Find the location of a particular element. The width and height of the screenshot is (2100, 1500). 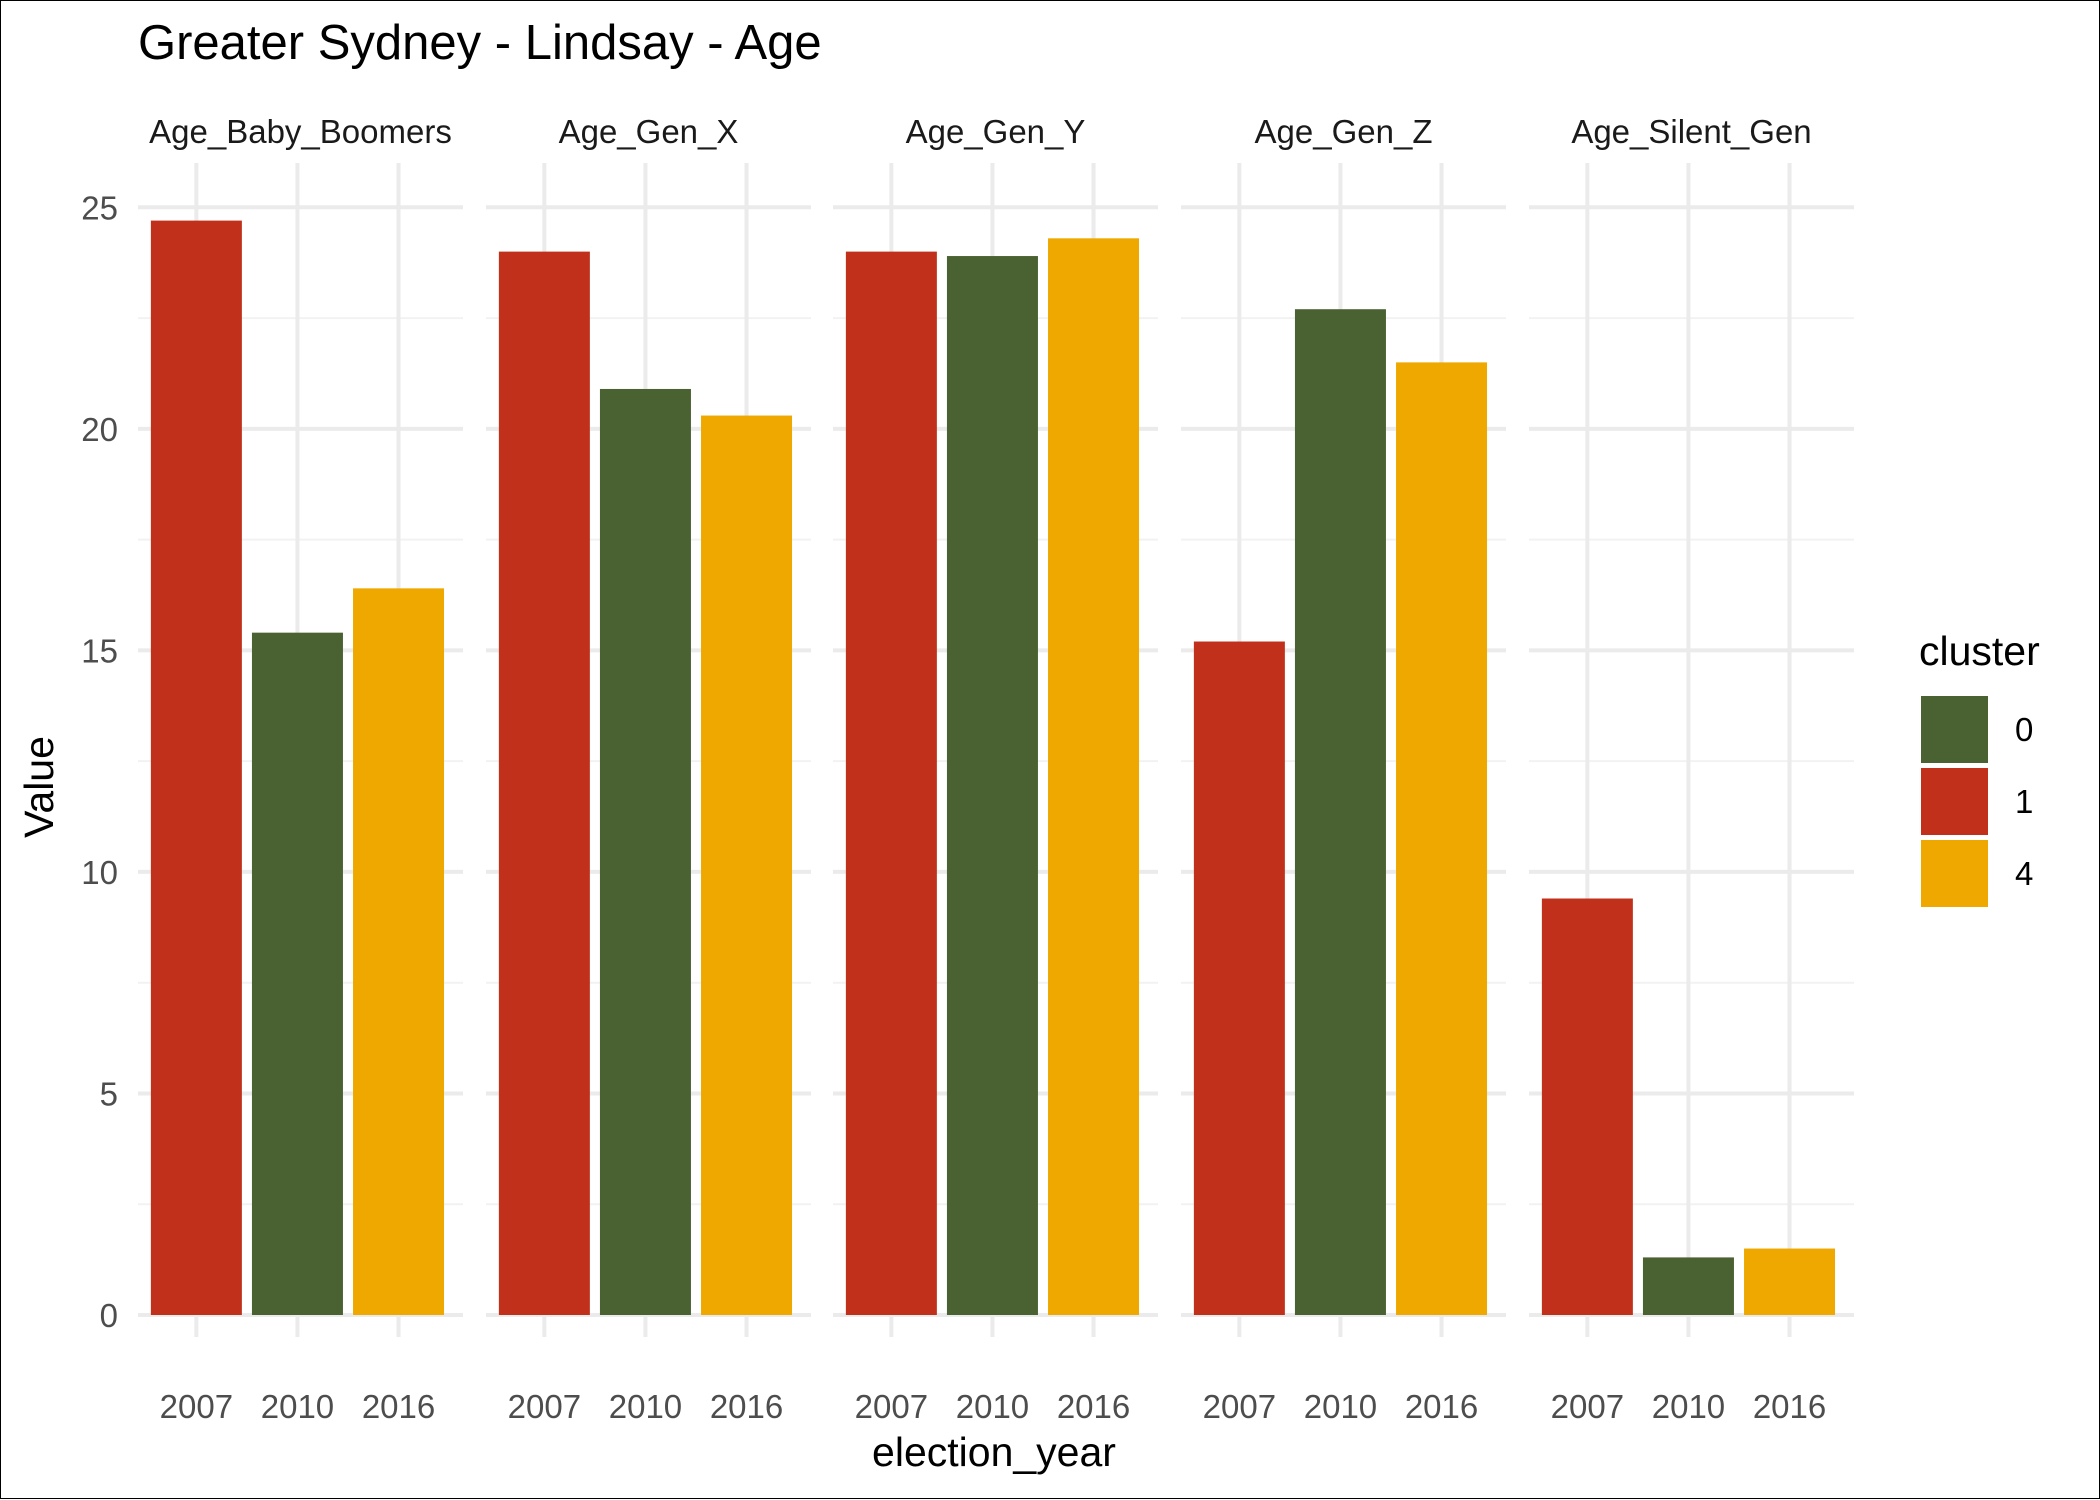

facet-panel: Age_Baby_Boomers 2007 2010 2016 is located at coordinates (300, 769).